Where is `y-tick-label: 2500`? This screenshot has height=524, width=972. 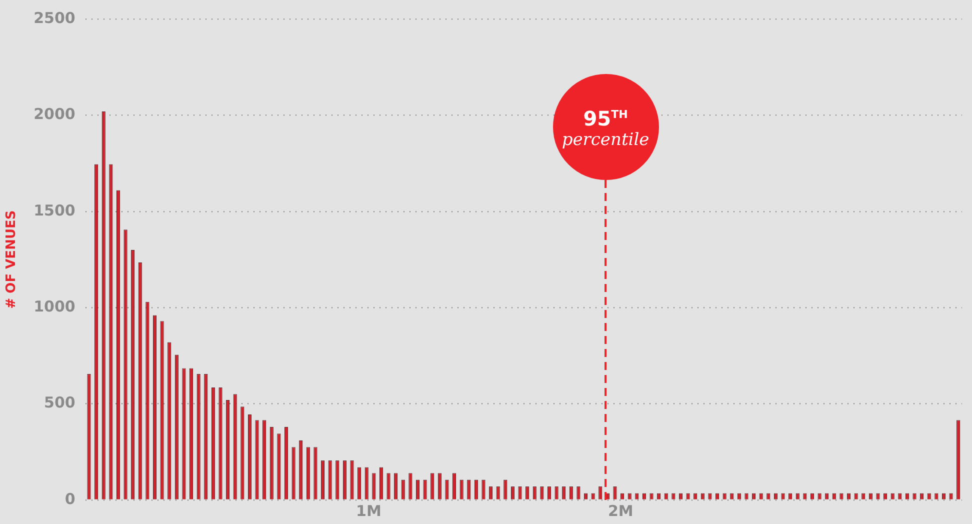 y-tick-label: 2500 is located at coordinates (55, 17).